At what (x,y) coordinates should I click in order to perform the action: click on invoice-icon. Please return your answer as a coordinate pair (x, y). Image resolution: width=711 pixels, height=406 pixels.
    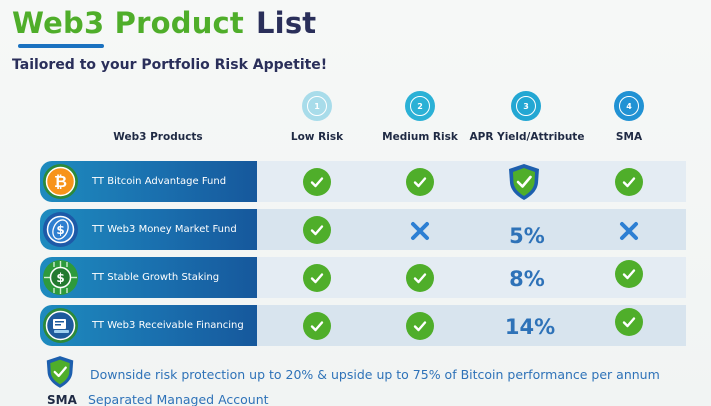
    Looking at the image, I should click on (60, 325).